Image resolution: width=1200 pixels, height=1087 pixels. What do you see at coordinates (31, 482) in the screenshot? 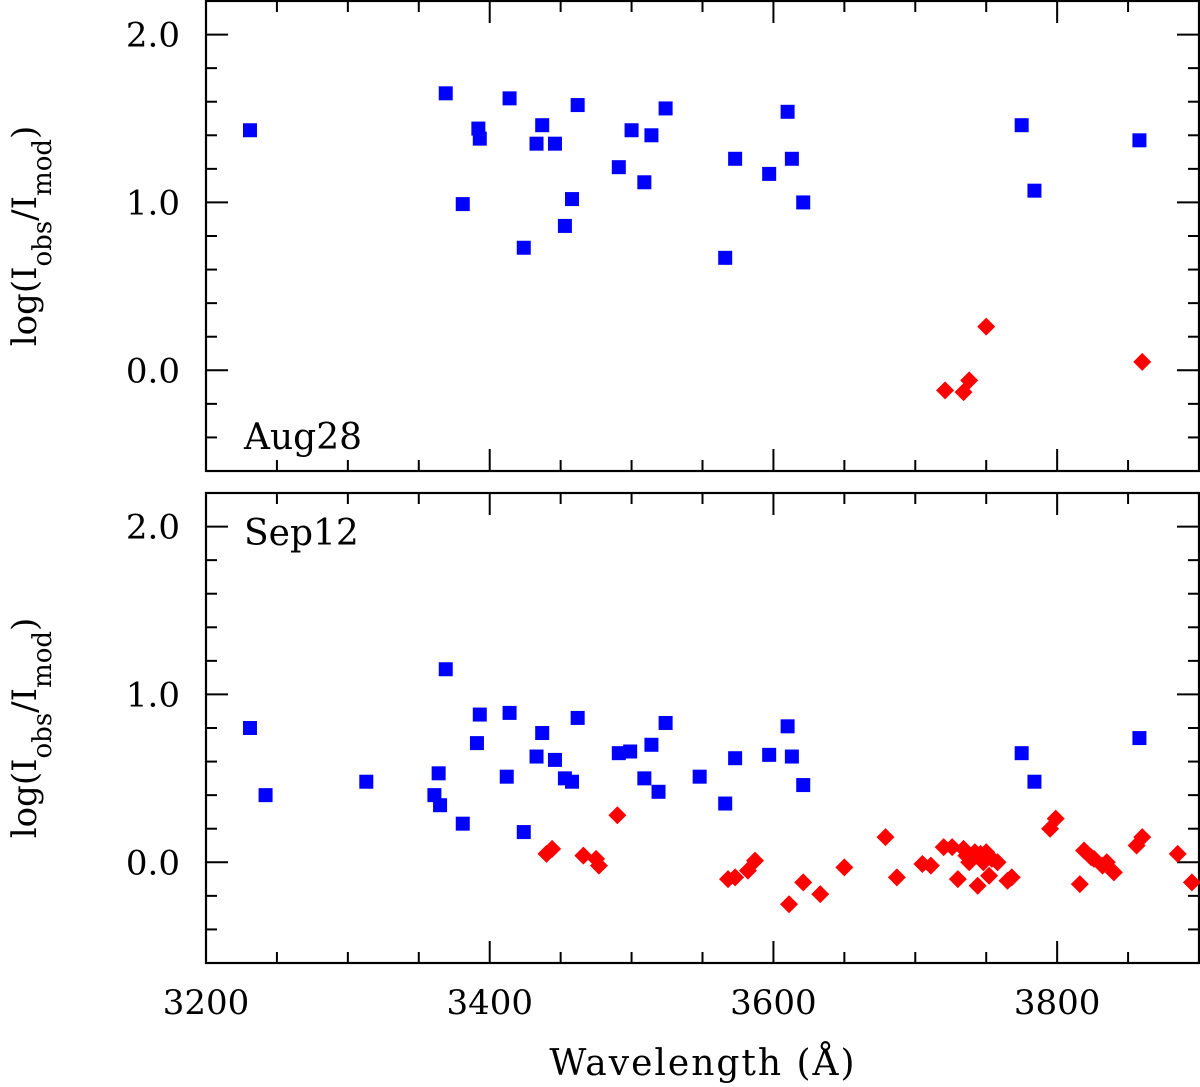
I see `y-axis-labels: log(Iobs/Imod) log(Iobs/Imod)` at bounding box center [31, 482].